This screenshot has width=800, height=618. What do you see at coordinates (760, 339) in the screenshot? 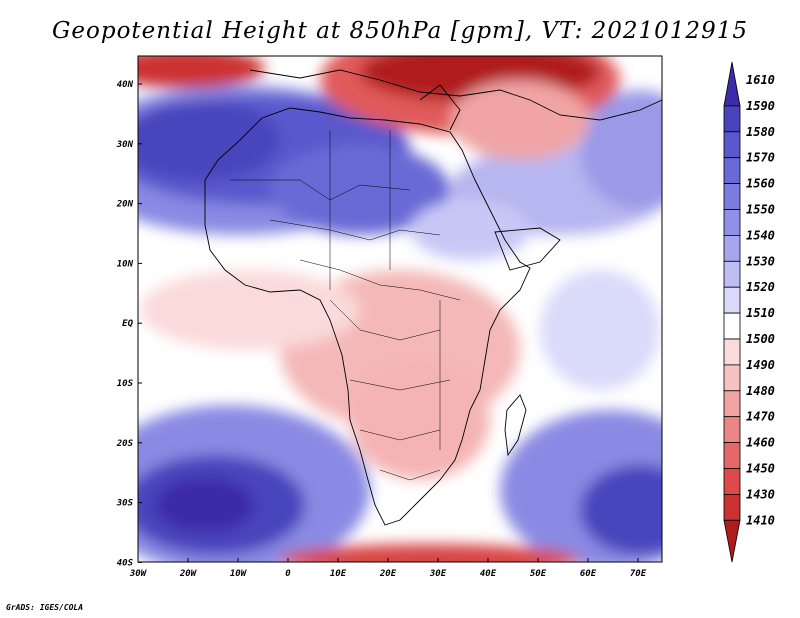
I see `colorbar-label: 1500` at bounding box center [760, 339].